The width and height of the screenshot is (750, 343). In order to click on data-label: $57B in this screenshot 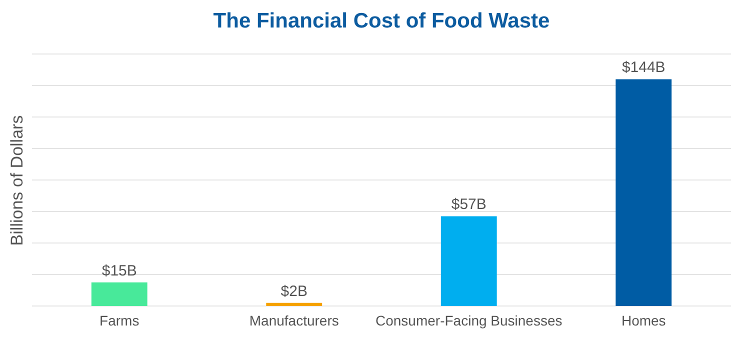, I will do `click(468, 205)`.